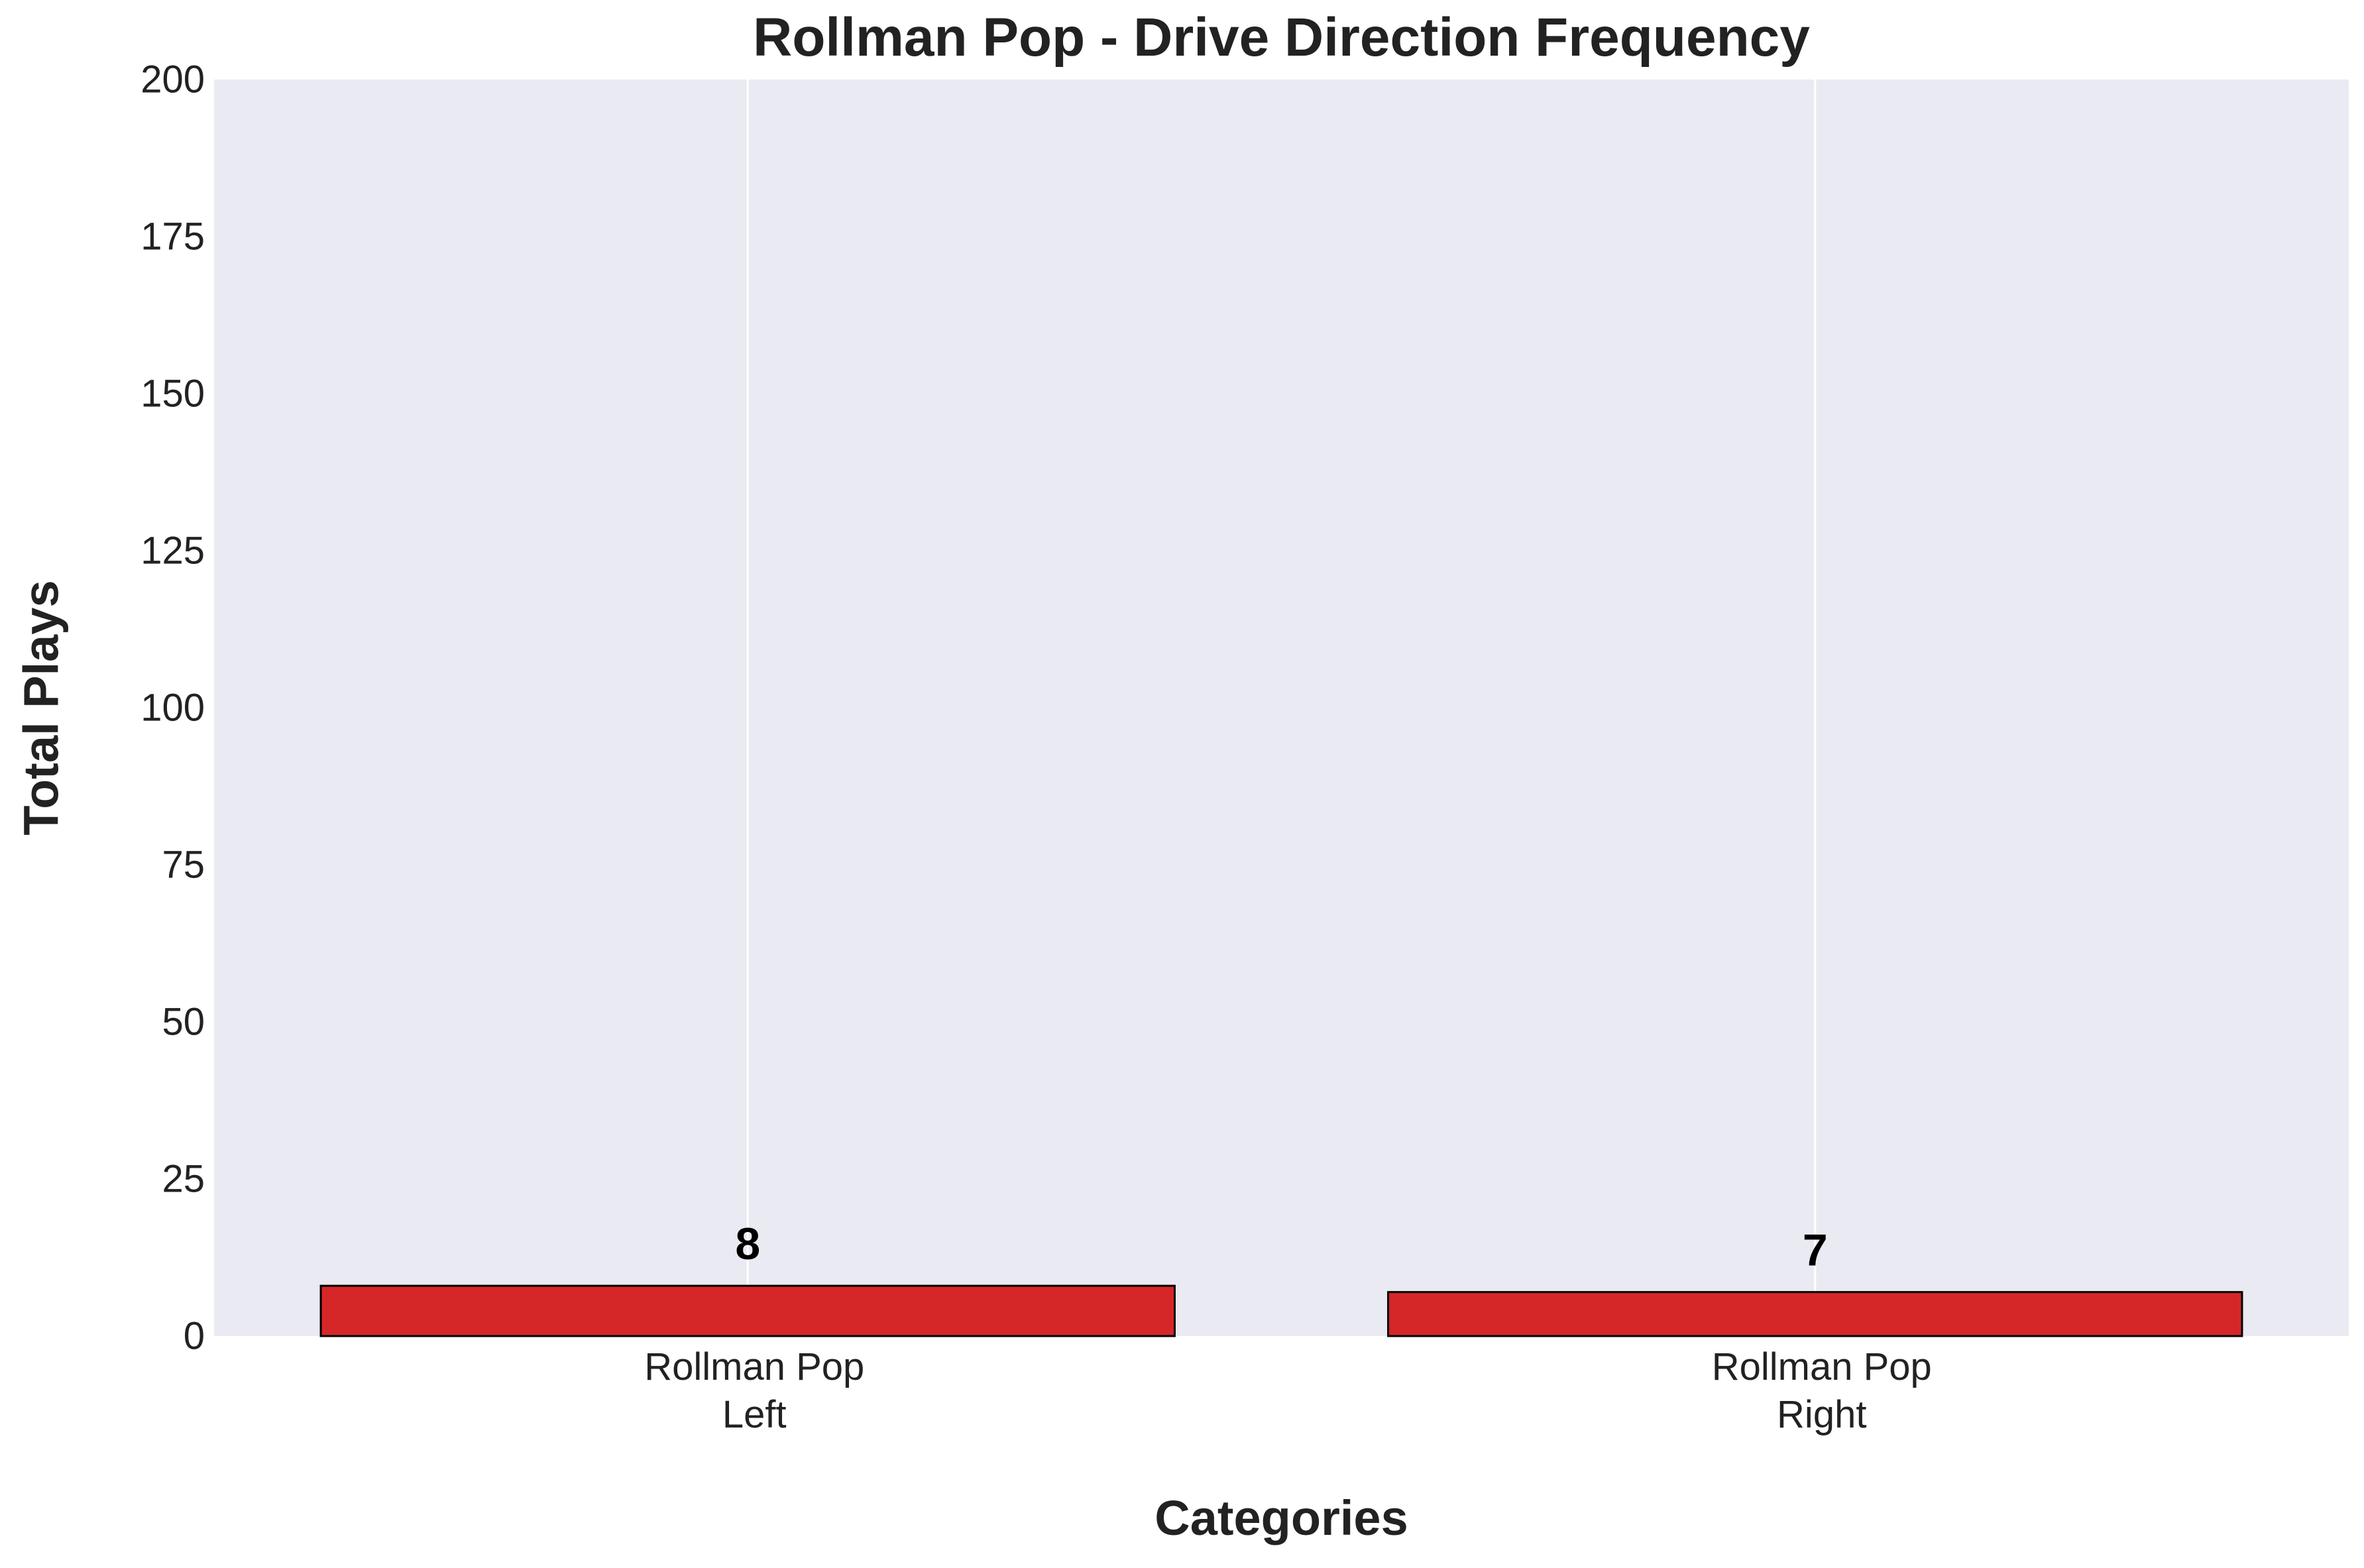 This screenshot has width=2364, height=1568. Describe the element at coordinates (194, 1337) in the screenshot. I see `y-tick-label: 0` at that location.